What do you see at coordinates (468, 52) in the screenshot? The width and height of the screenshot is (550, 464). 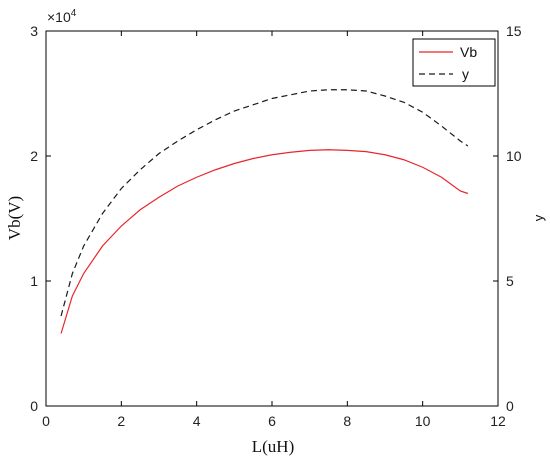 I see `legend-label-vb: Vb` at bounding box center [468, 52].